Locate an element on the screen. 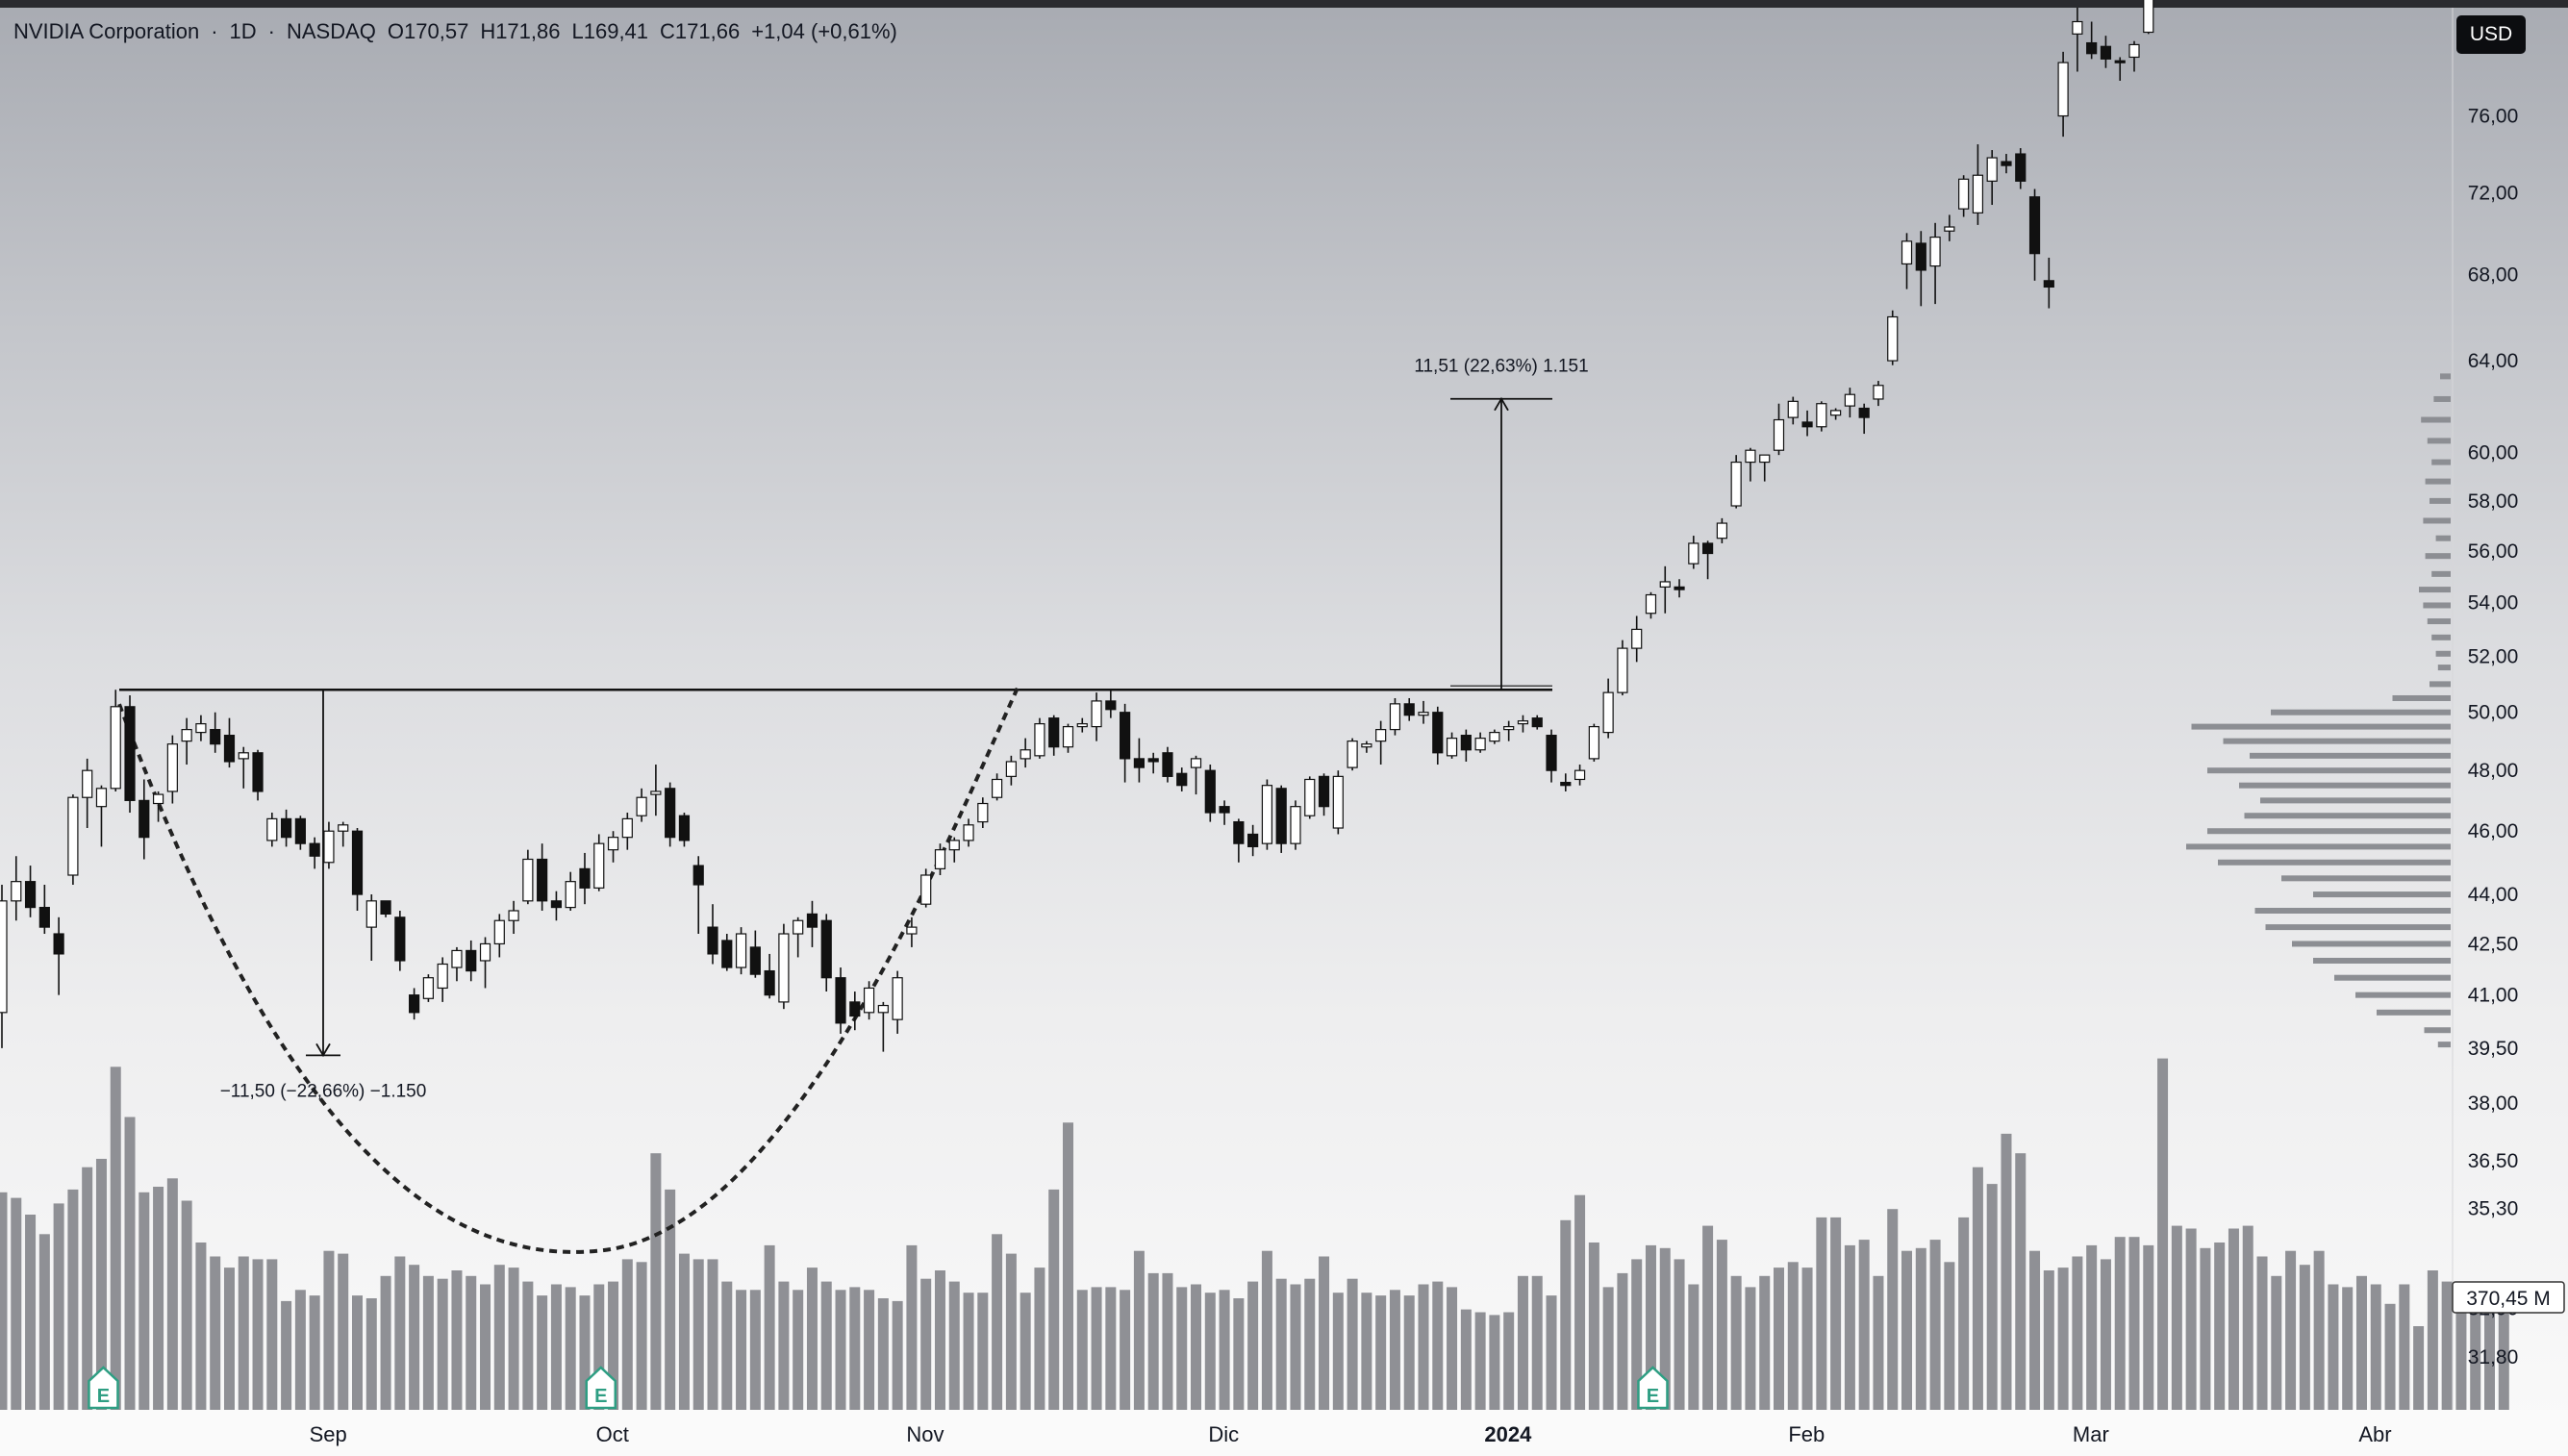  price-tick: 35,30 is located at coordinates (2493, 1208).